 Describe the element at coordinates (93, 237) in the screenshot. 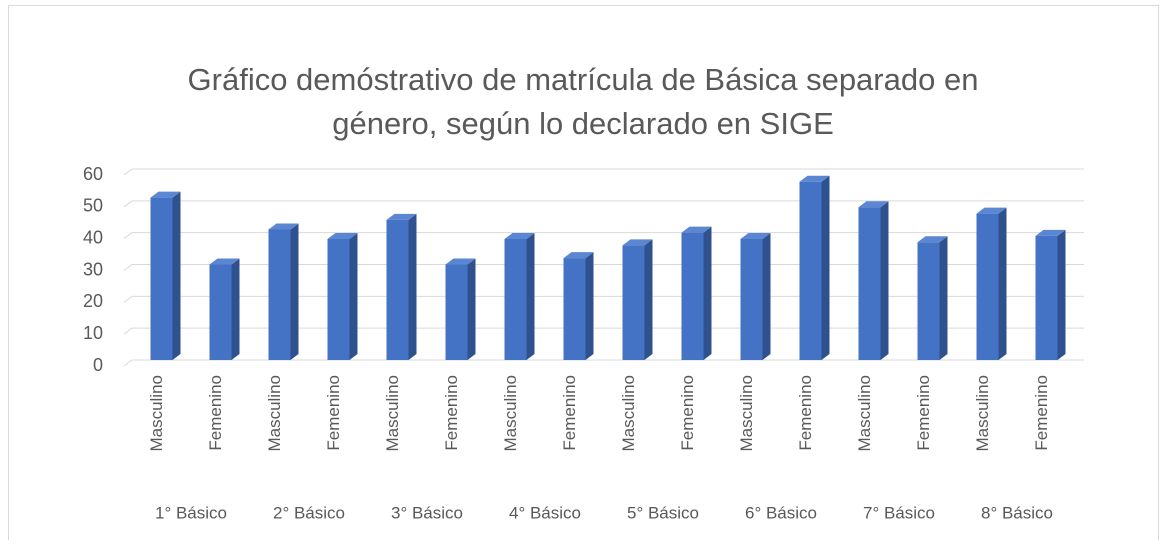

I see `y-tick-label: 40` at that location.